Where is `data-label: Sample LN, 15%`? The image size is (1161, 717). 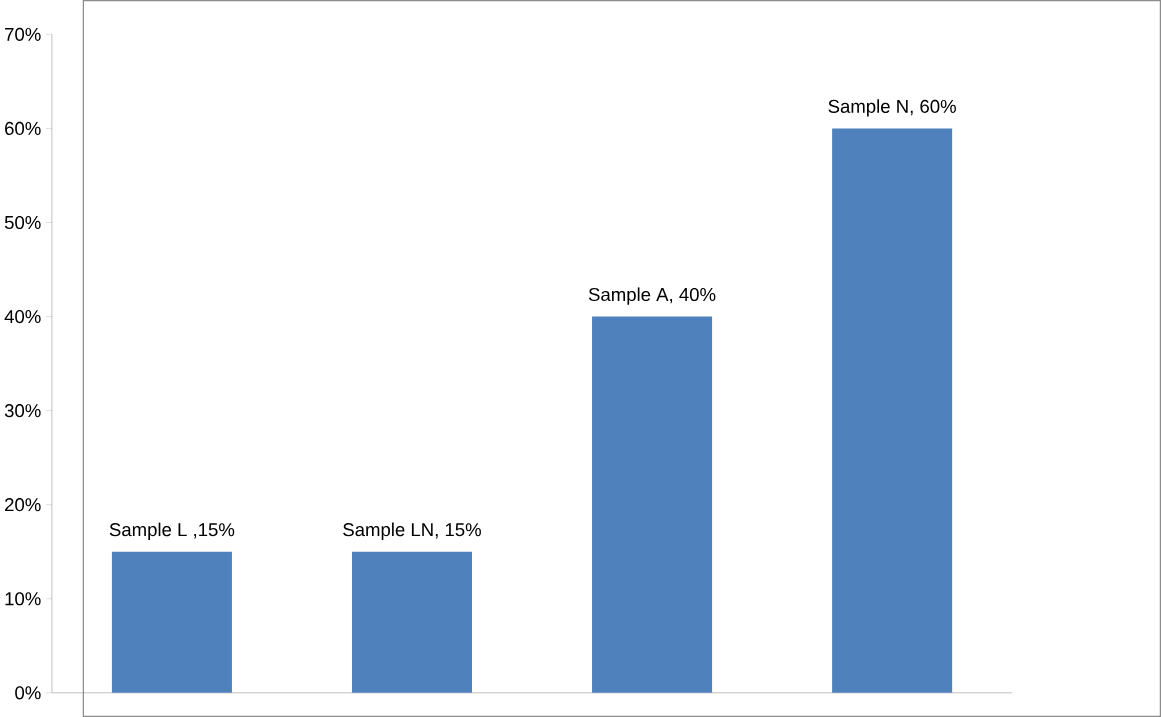 data-label: Sample LN, 15% is located at coordinates (412, 531).